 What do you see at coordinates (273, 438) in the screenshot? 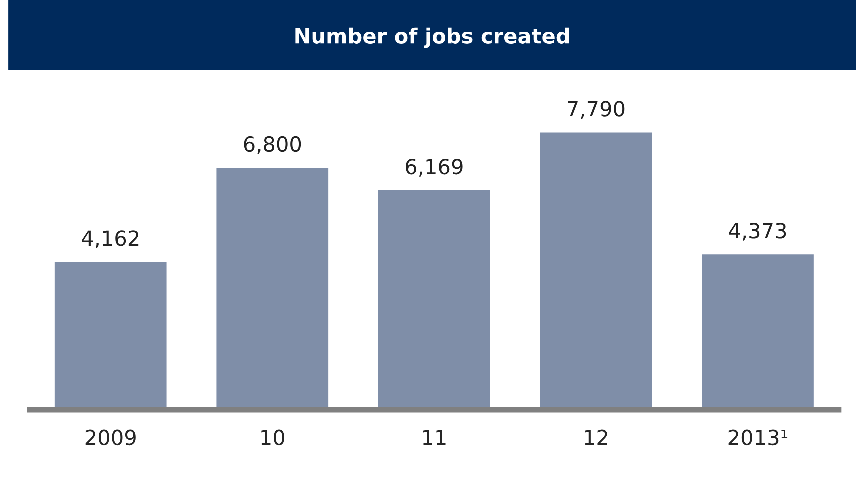
I see `x-tick-label: 10` at bounding box center [273, 438].